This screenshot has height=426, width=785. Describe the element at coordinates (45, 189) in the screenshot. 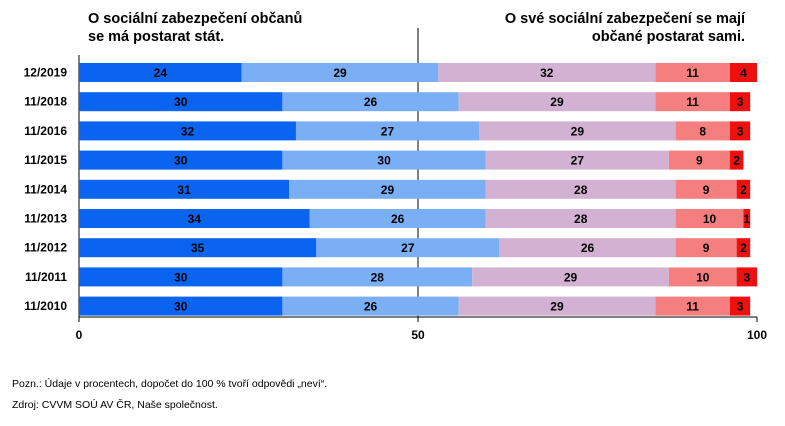

I see `category-label: 11/2014` at that location.